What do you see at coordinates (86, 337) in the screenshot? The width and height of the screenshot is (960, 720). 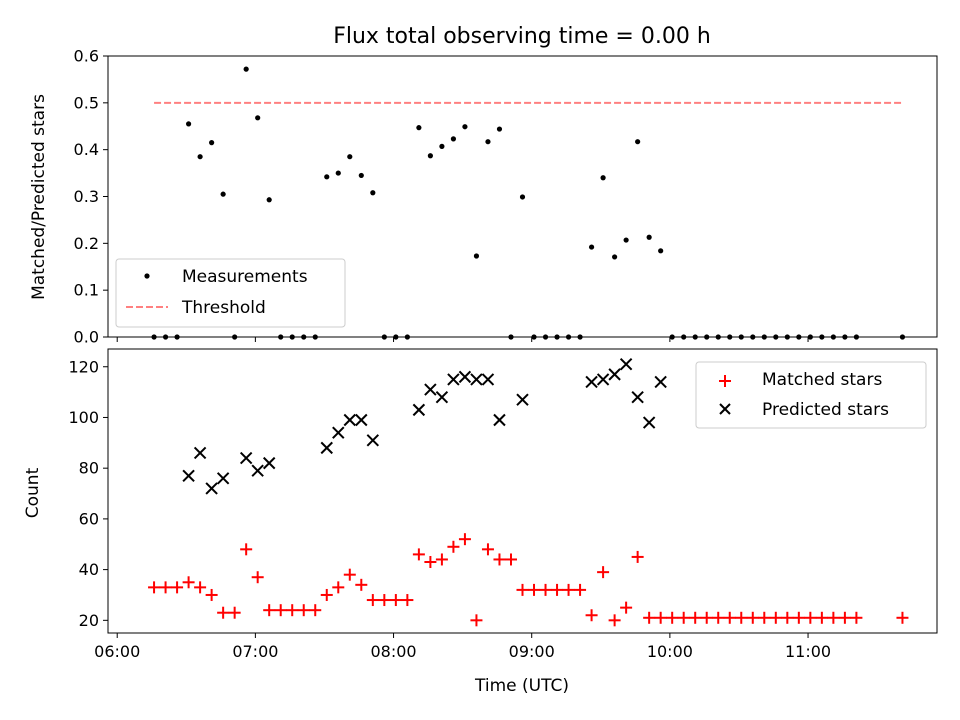 I see `top-y-tick-label: 0.0` at bounding box center [86, 337].